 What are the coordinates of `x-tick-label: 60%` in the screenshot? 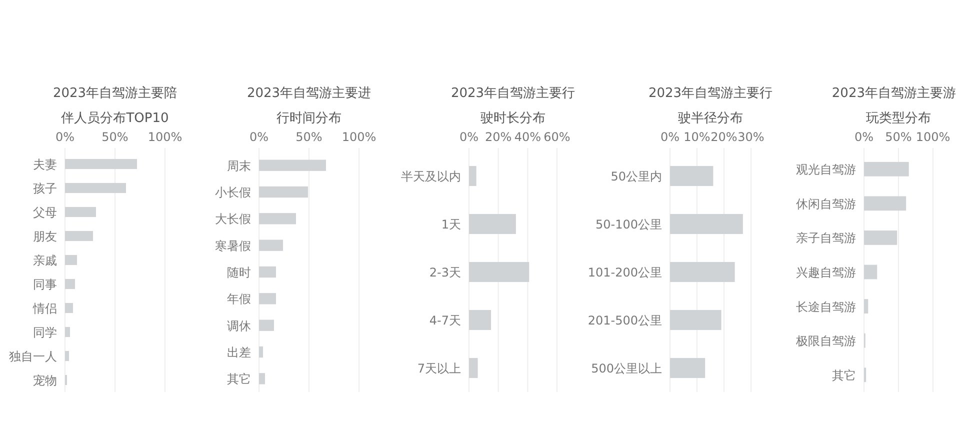 It's located at (557, 137).